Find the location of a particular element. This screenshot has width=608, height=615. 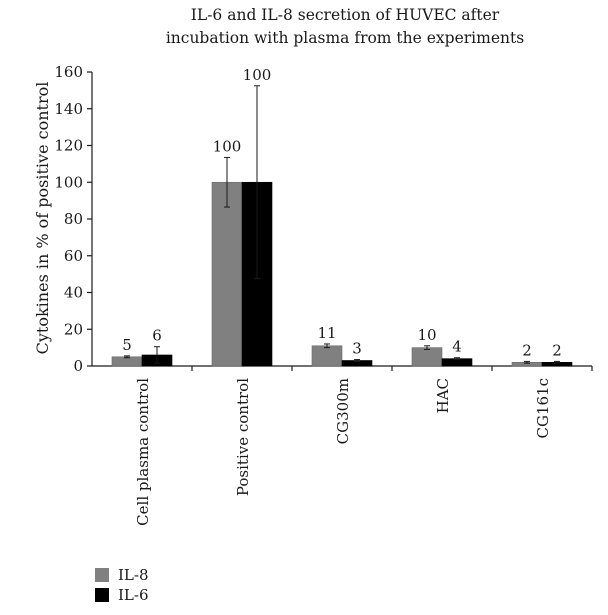

legend: IL-8 IL-6 is located at coordinates (122, 585).